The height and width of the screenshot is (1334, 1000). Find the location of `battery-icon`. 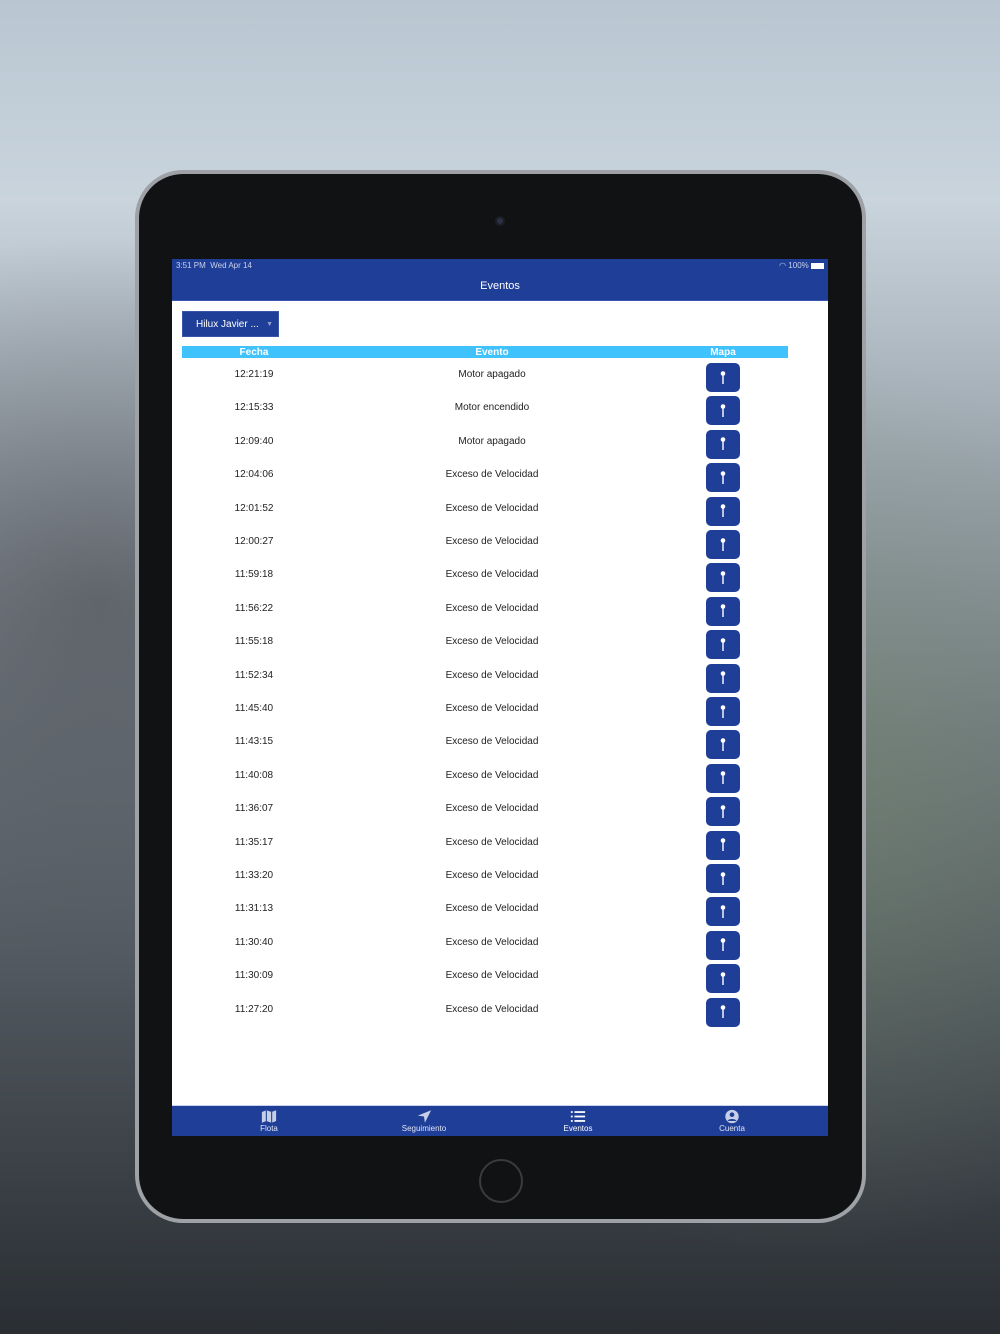

battery-icon is located at coordinates (817, 265).